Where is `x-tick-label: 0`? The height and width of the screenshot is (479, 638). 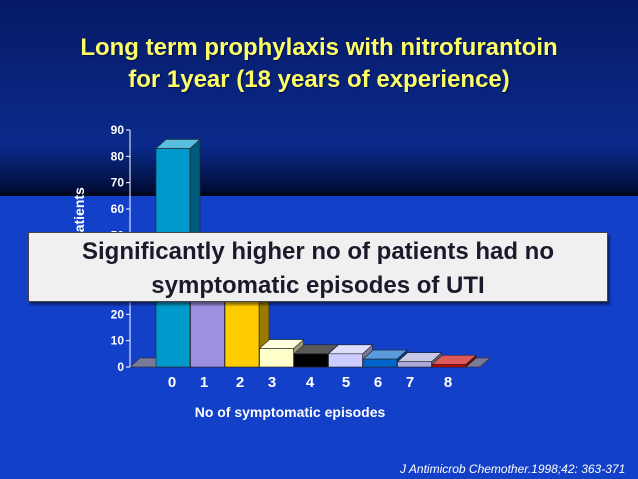
x-tick-label: 0 is located at coordinates (172, 382).